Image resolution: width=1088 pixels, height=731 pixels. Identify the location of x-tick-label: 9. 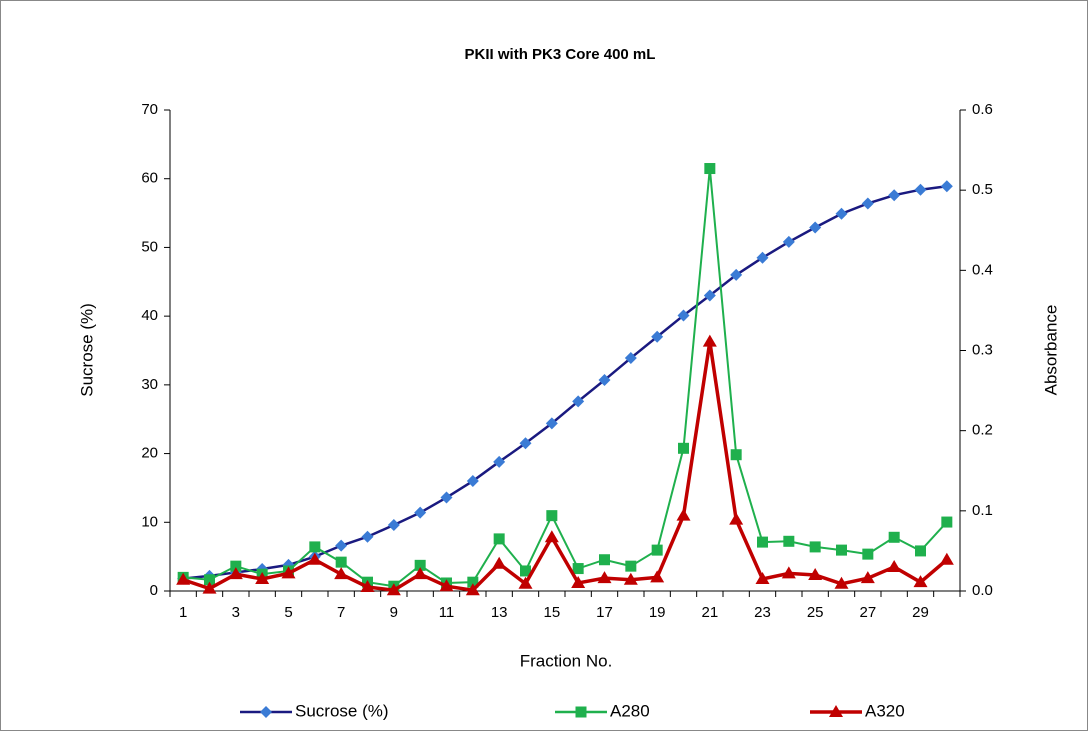
(394, 612).